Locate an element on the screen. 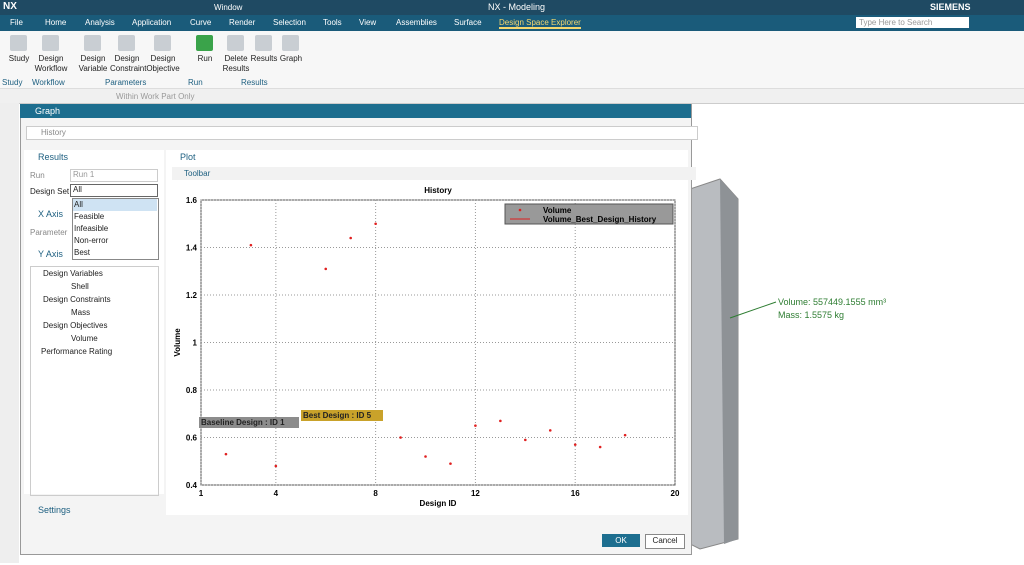 This screenshot has width=1024, height=565. tree-item: Mass is located at coordinates (81, 312).